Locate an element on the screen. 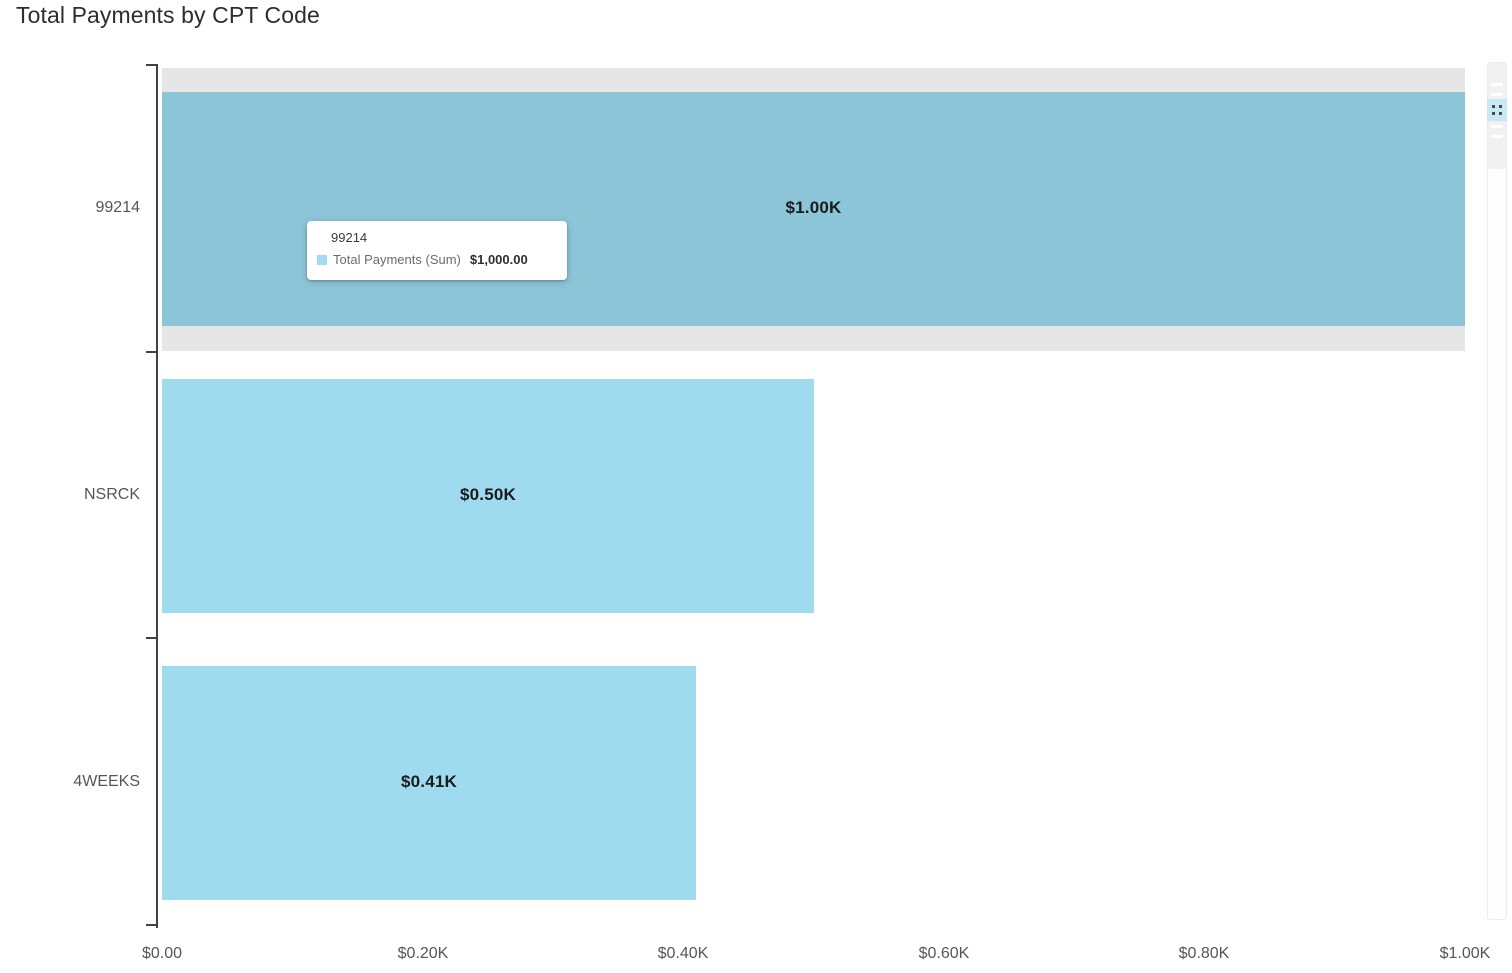 This screenshot has width=1512, height=973. tooltip-category: 99214 is located at coordinates (349, 237).